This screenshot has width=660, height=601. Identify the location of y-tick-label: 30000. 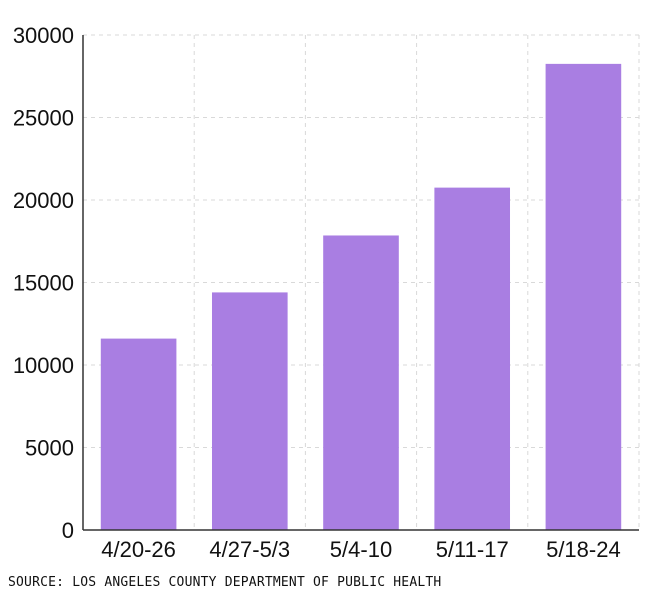
(43, 35).